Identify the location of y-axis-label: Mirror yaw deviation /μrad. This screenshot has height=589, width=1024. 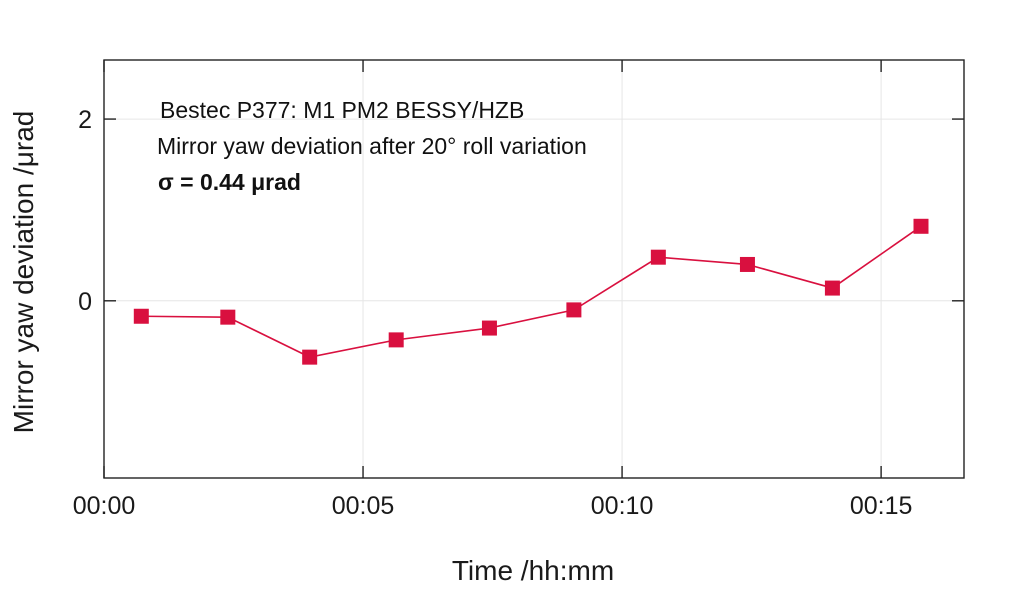
(23, 272).